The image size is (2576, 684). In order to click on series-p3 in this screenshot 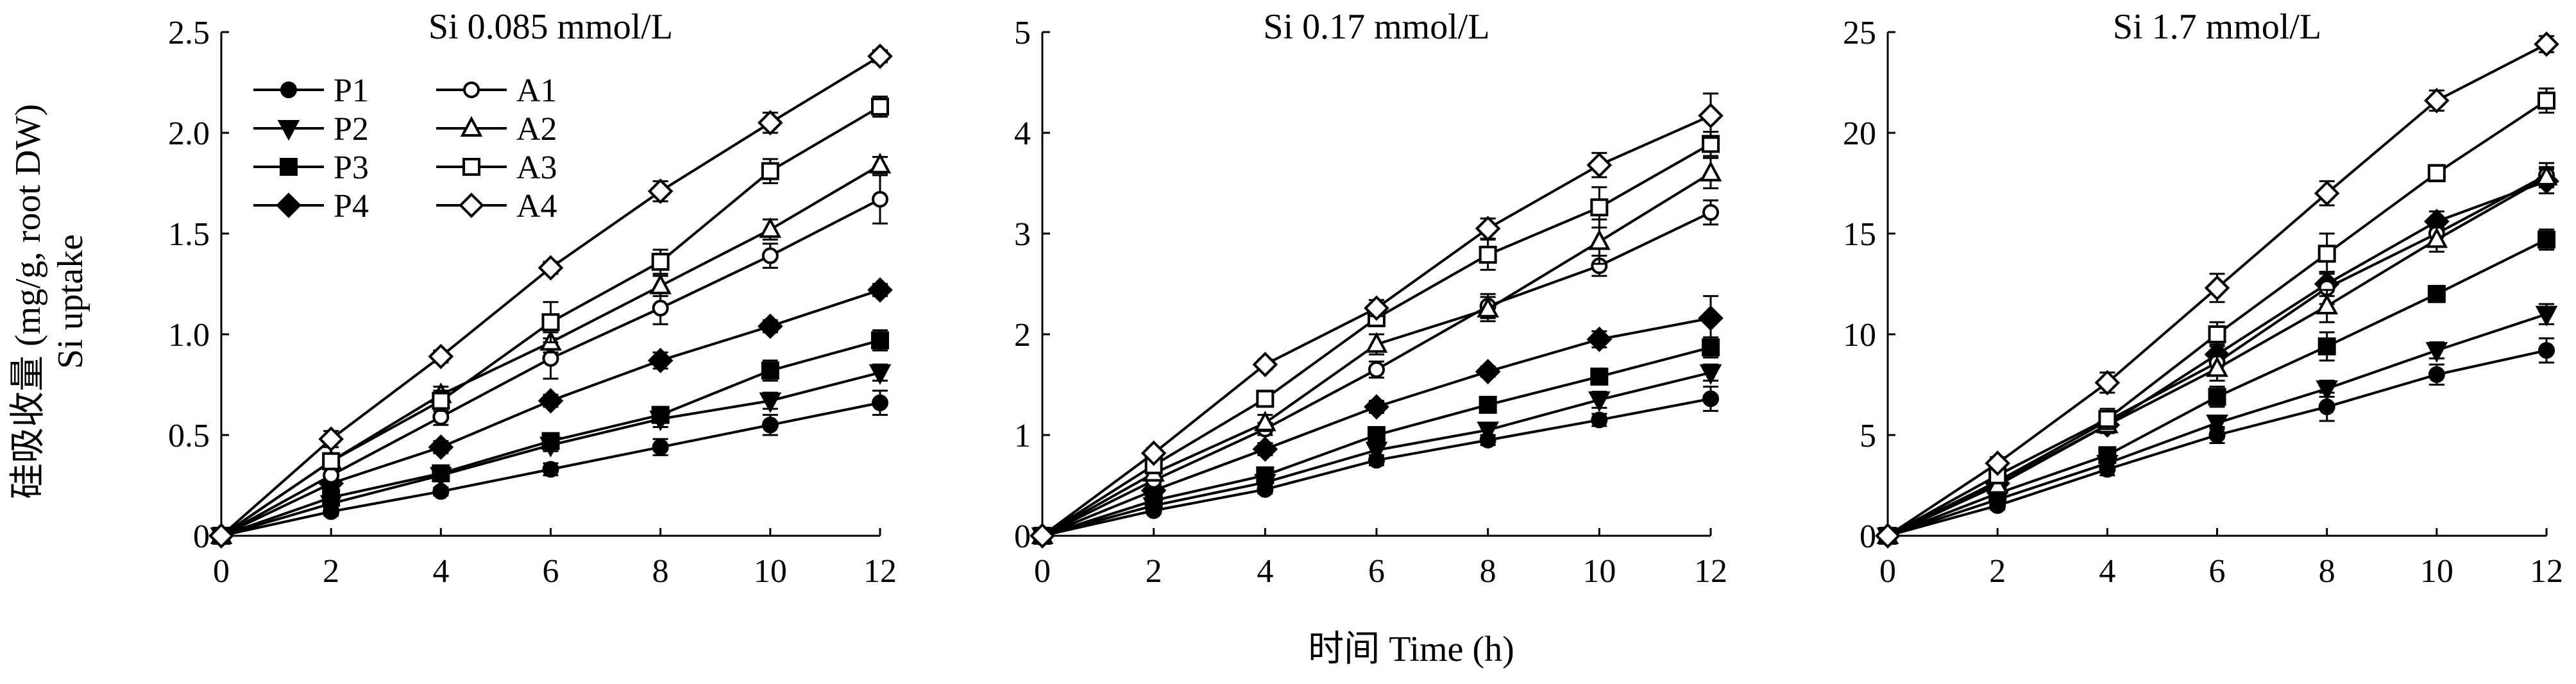, I will do `click(550, 437)`.